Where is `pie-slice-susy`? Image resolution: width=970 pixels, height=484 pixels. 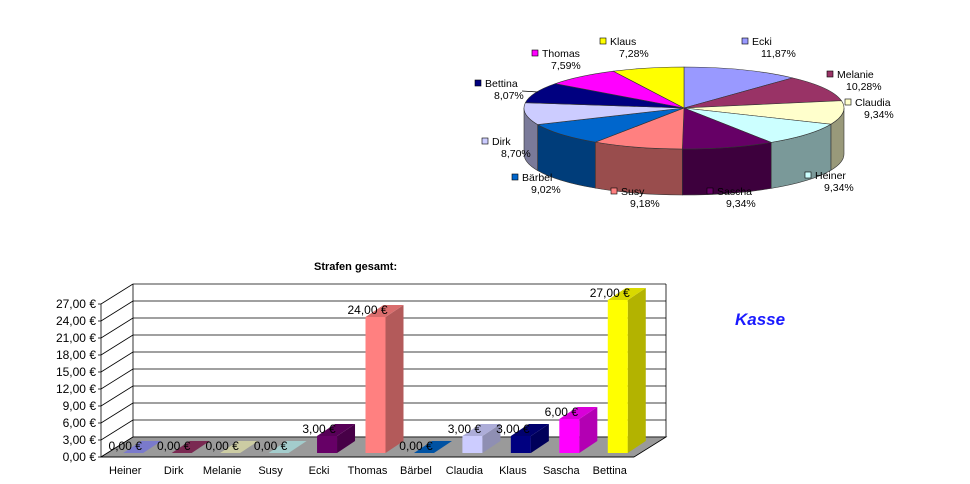 pie-slice-susy is located at coordinates (639, 128).